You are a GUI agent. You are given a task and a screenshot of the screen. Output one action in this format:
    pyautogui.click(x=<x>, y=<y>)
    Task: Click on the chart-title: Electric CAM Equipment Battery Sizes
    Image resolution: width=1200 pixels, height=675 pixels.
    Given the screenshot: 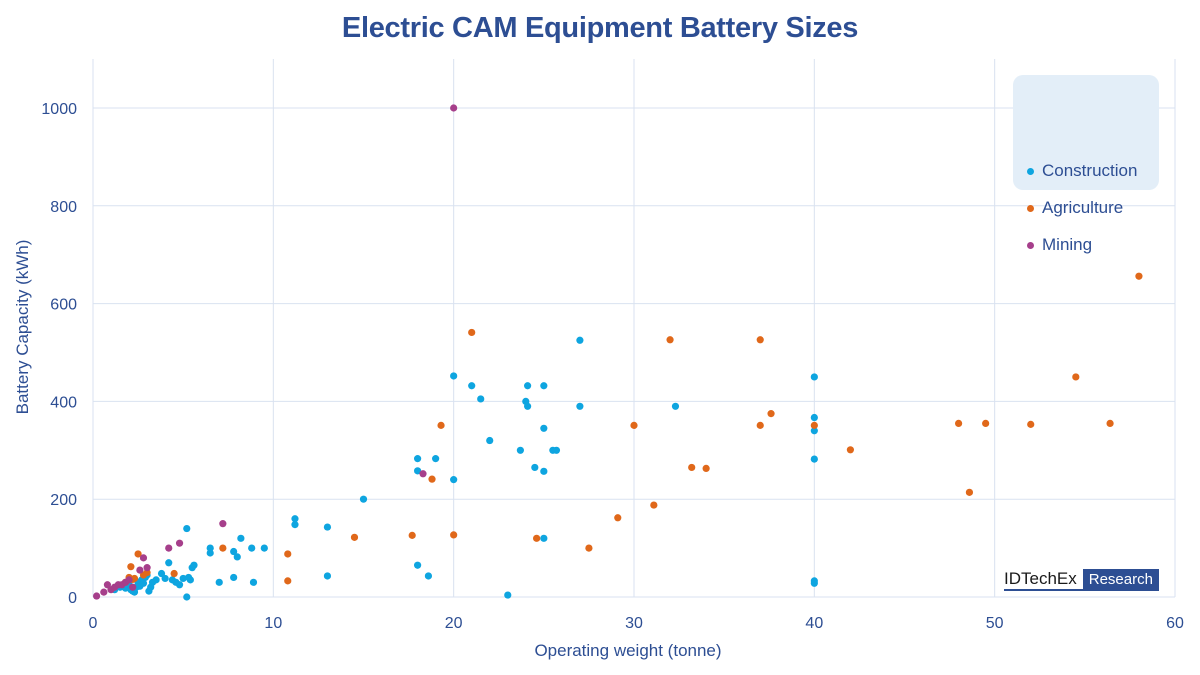 What is the action you would take?
    pyautogui.click(x=600, y=28)
    